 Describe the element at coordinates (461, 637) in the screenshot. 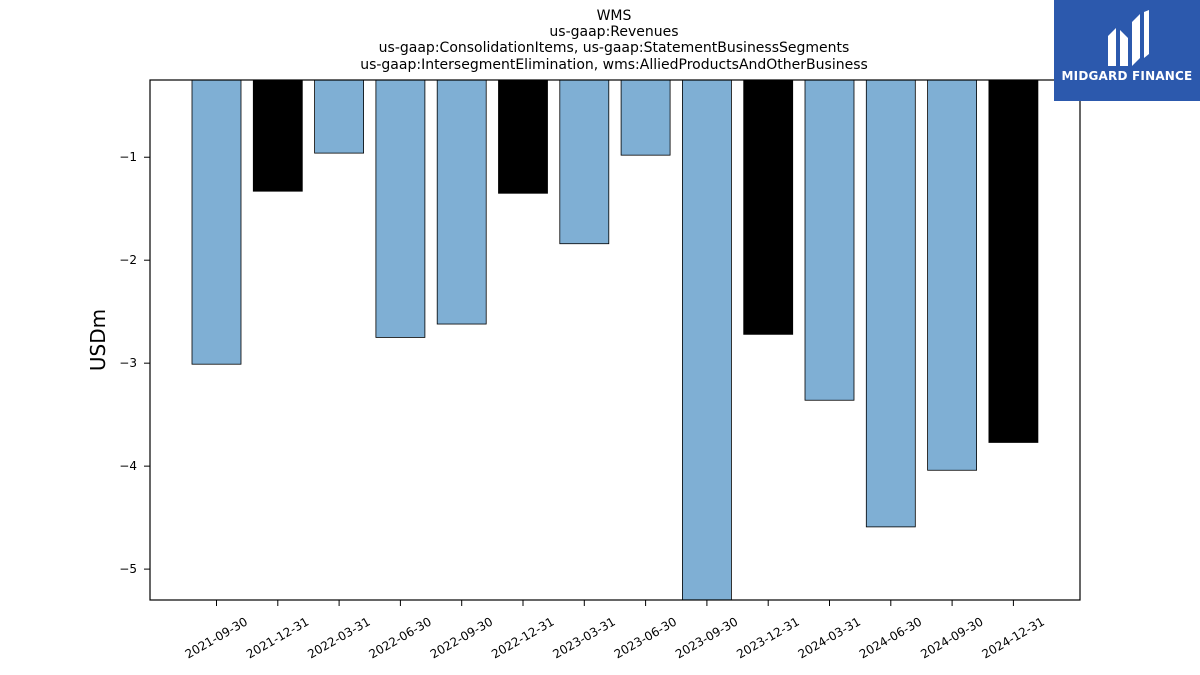

I see `x-tick-label: 2022-09-30` at that location.